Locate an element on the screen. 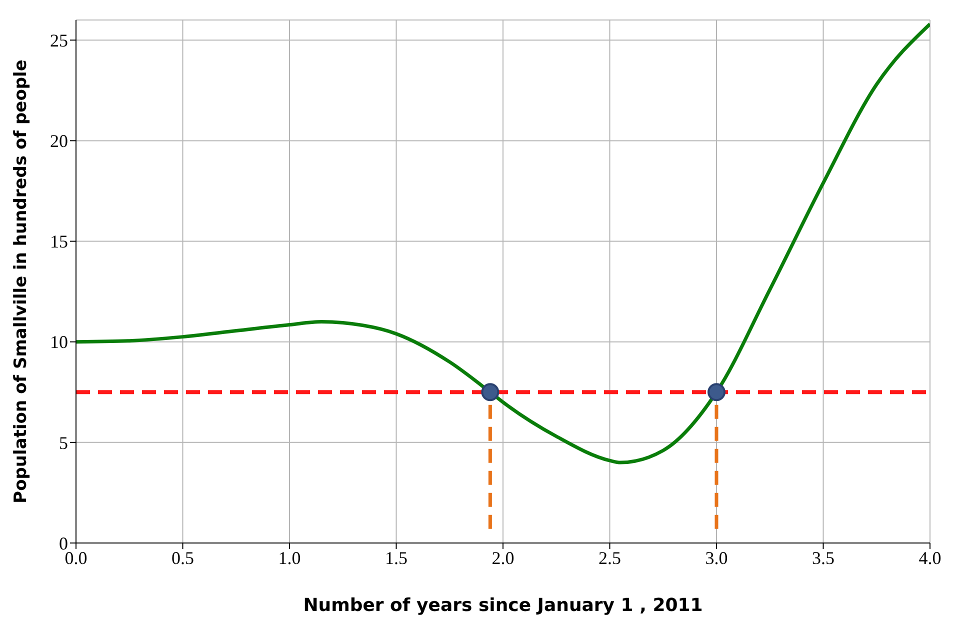 The height and width of the screenshot is (631, 966). y-tick-label: 20 is located at coordinates (59, 141).